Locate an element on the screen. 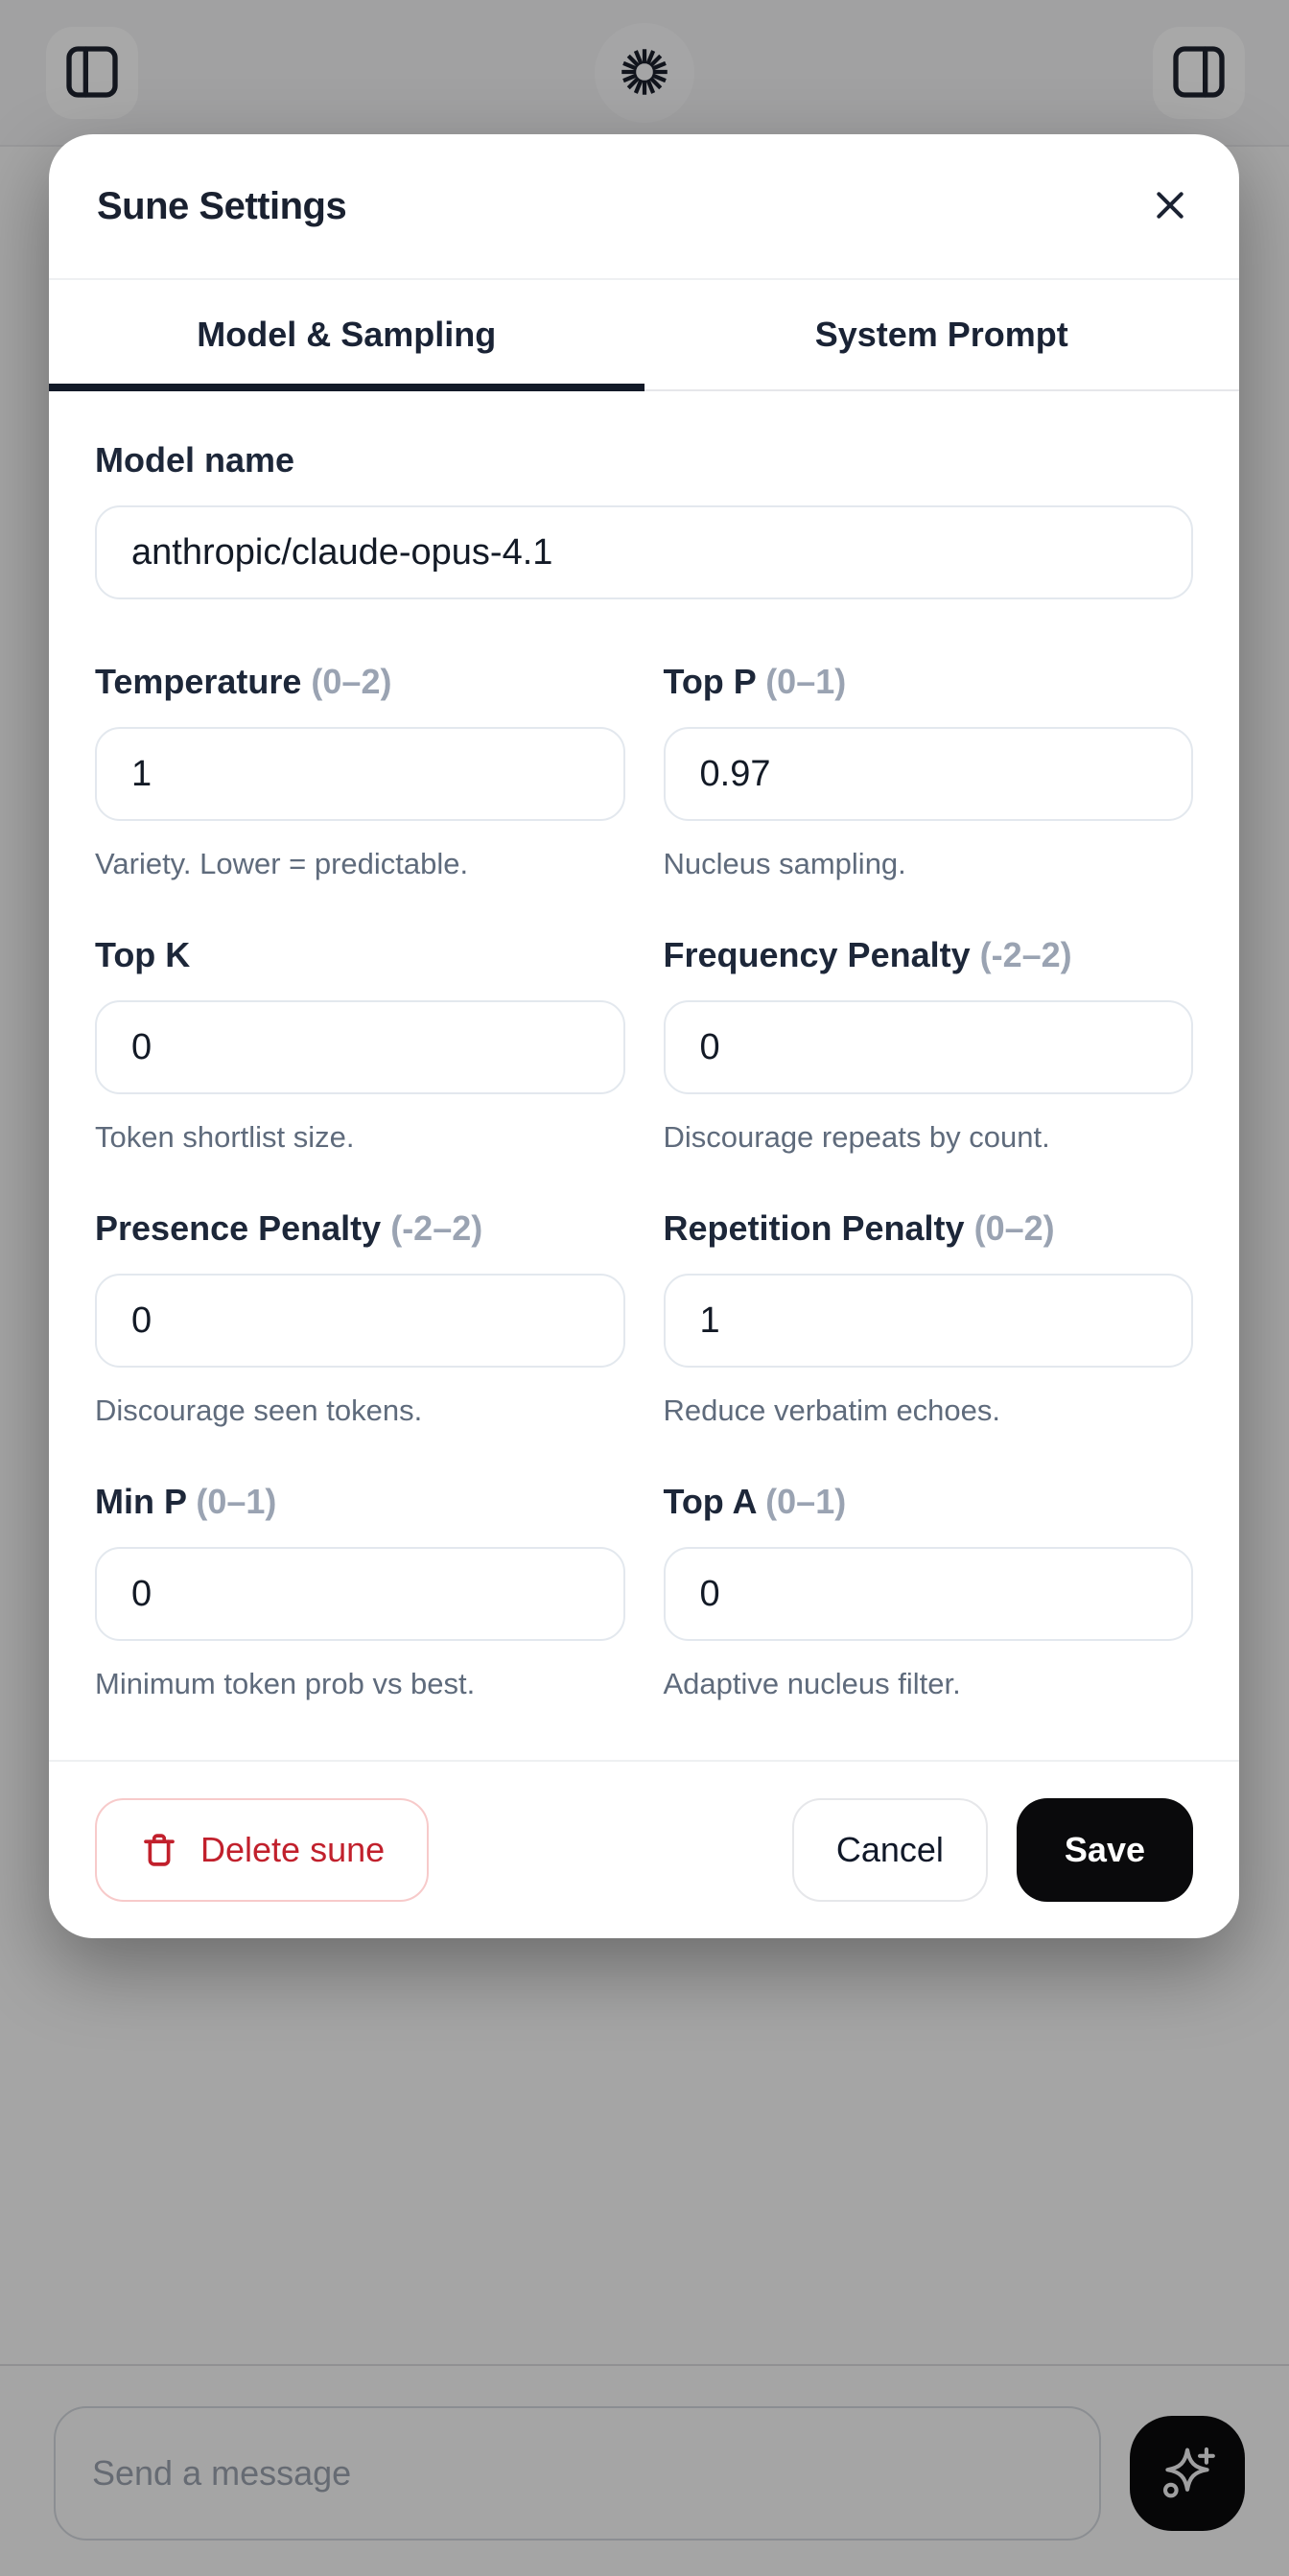  label-text: Temperature is located at coordinates (198, 681).